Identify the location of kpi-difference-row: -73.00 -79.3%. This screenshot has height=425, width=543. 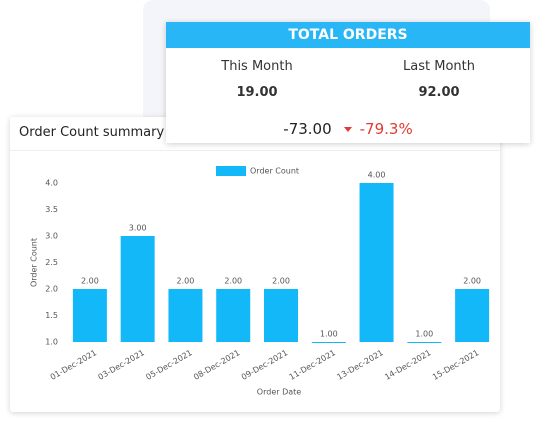
(348, 129).